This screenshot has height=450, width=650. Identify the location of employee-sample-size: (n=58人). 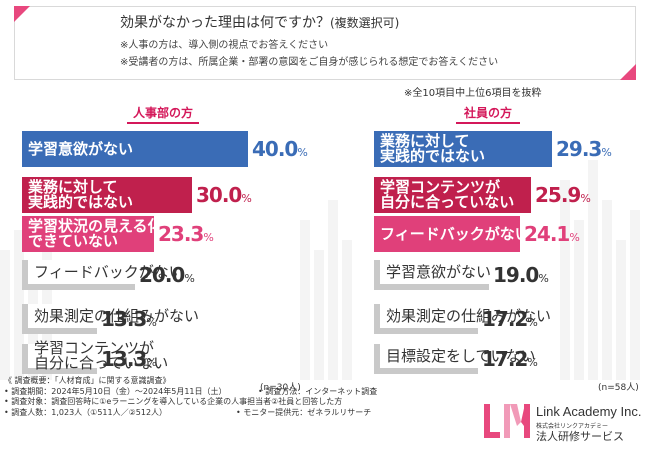
(618, 388).